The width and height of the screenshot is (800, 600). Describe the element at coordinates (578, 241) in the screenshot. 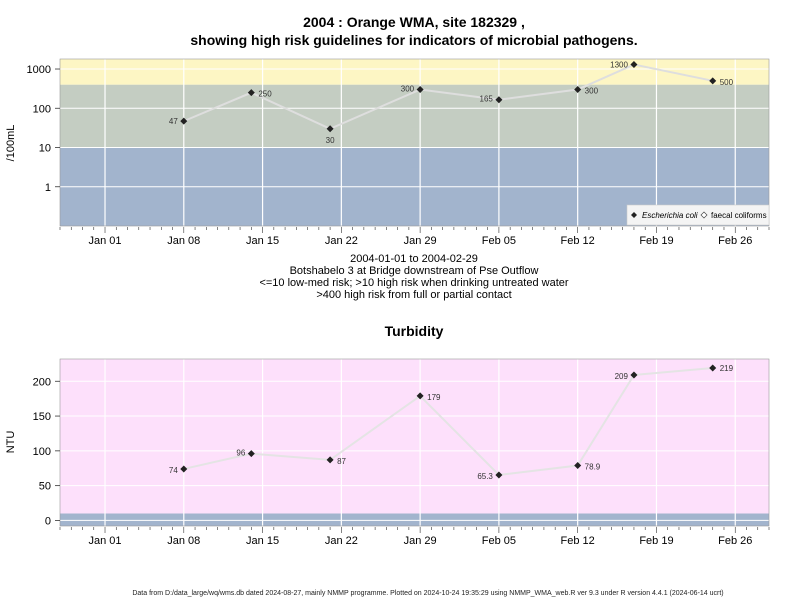

I see `chart1-xtick-label-6: Feb 12` at that location.